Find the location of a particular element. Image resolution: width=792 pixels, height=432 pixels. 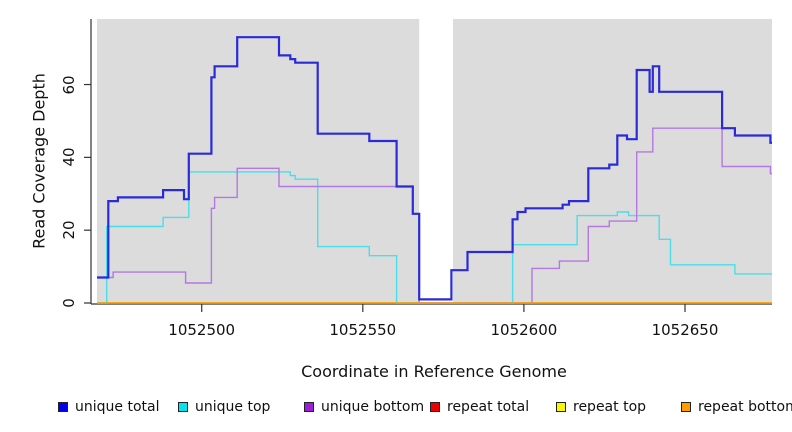

unique-total-swatch-icon is located at coordinates (63, 407).